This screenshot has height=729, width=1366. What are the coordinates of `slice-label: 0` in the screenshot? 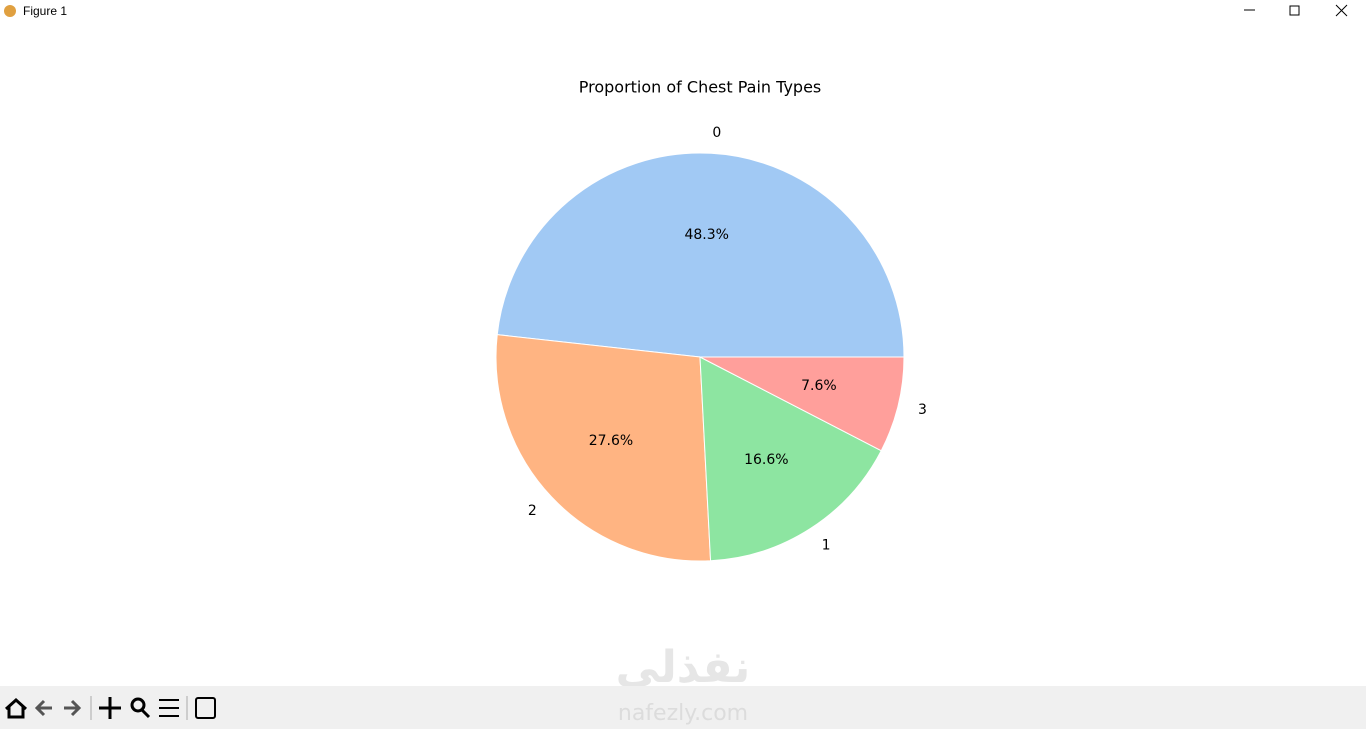 It's located at (716, 133).